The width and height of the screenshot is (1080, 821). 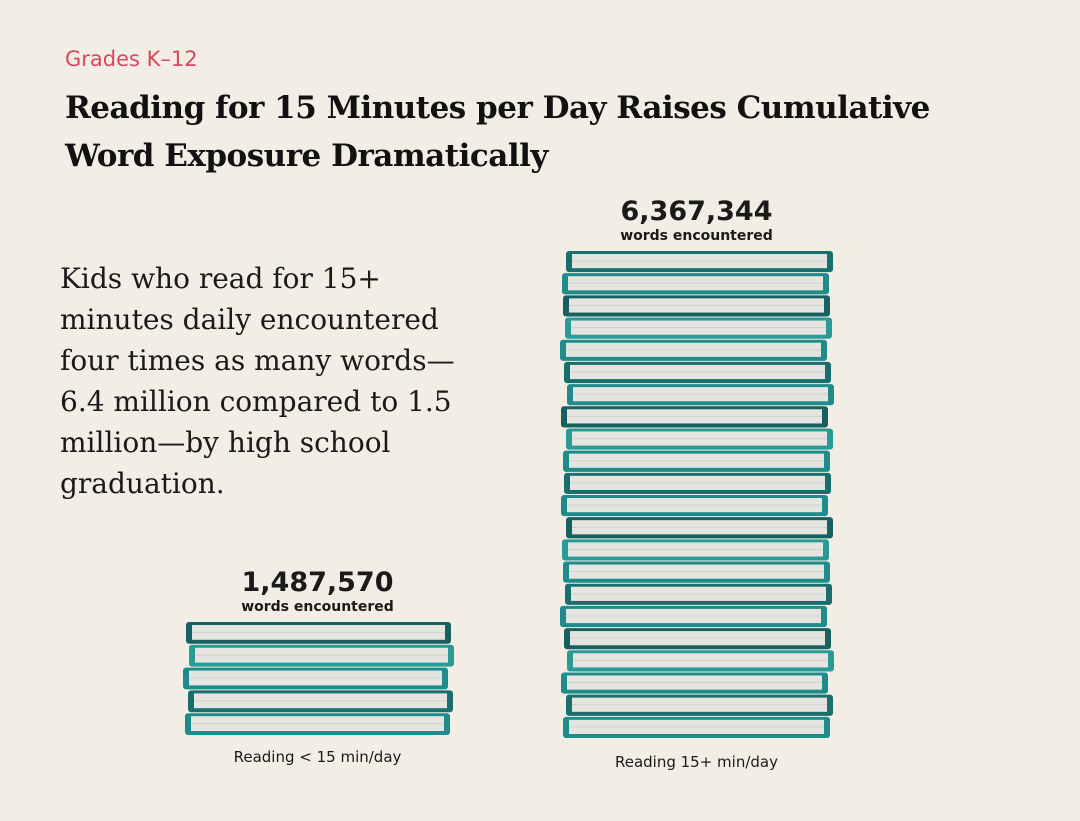 I want to click on category-label: Reading < 15 min/day, so click(x=318, y=757).